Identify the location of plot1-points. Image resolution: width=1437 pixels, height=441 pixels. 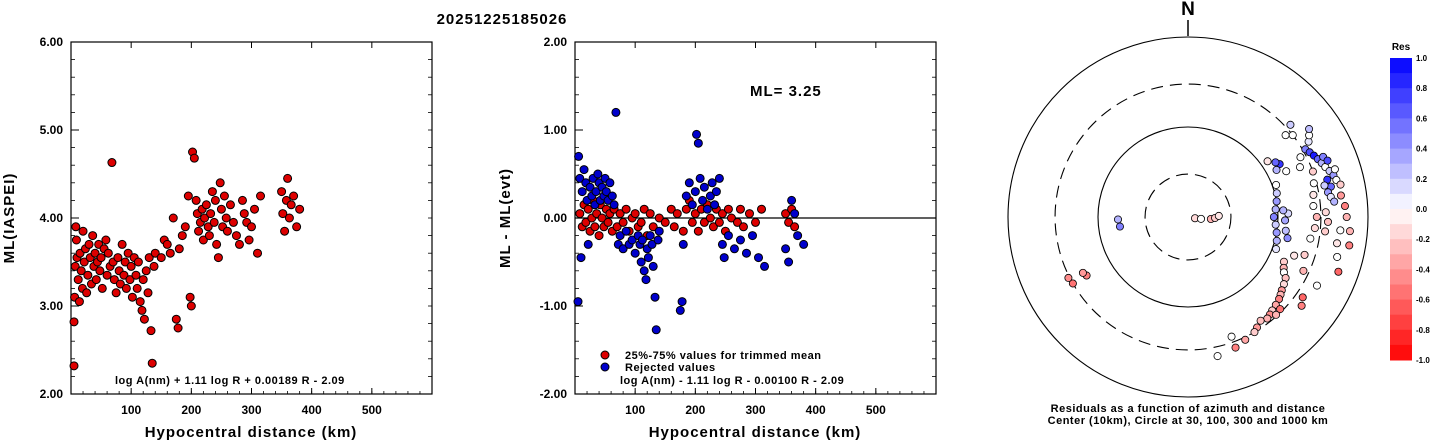
(187, 259).